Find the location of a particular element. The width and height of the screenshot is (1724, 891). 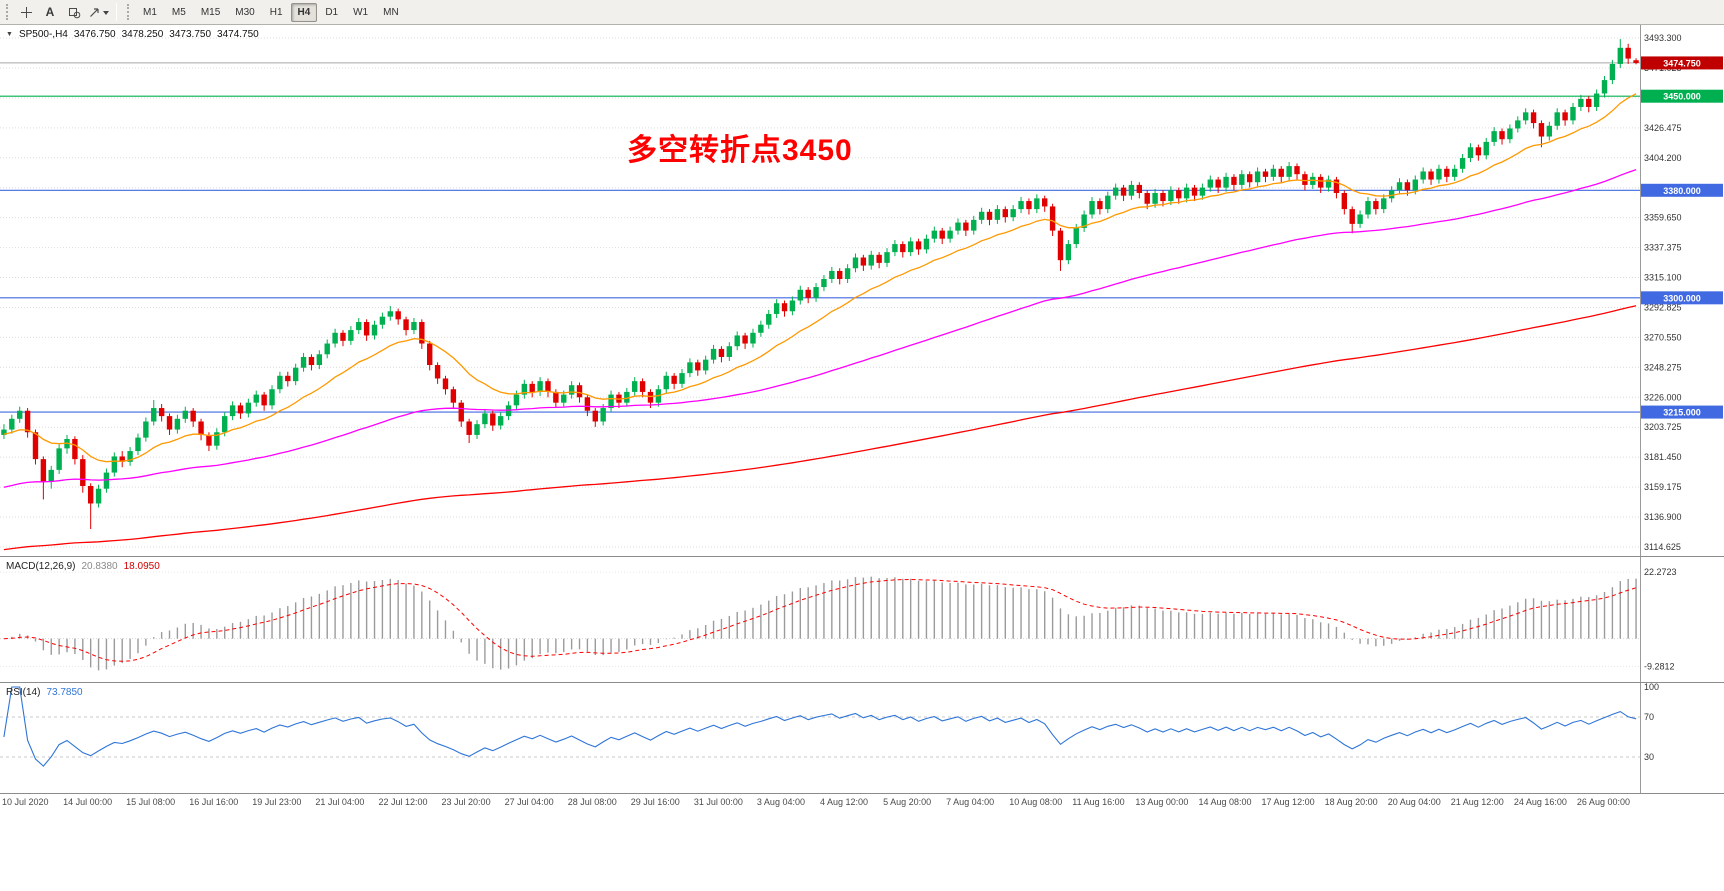

price-tick-label: 3493.300 is located at coordinates (1663, 38).